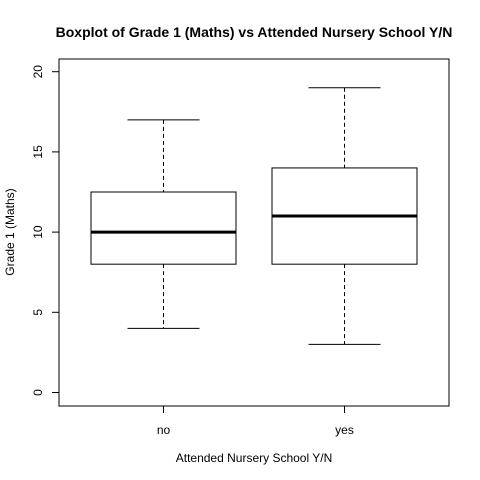 This screenshot has height=480, width=480. I want to click on y-tick-label: 0, so click(38, 392).